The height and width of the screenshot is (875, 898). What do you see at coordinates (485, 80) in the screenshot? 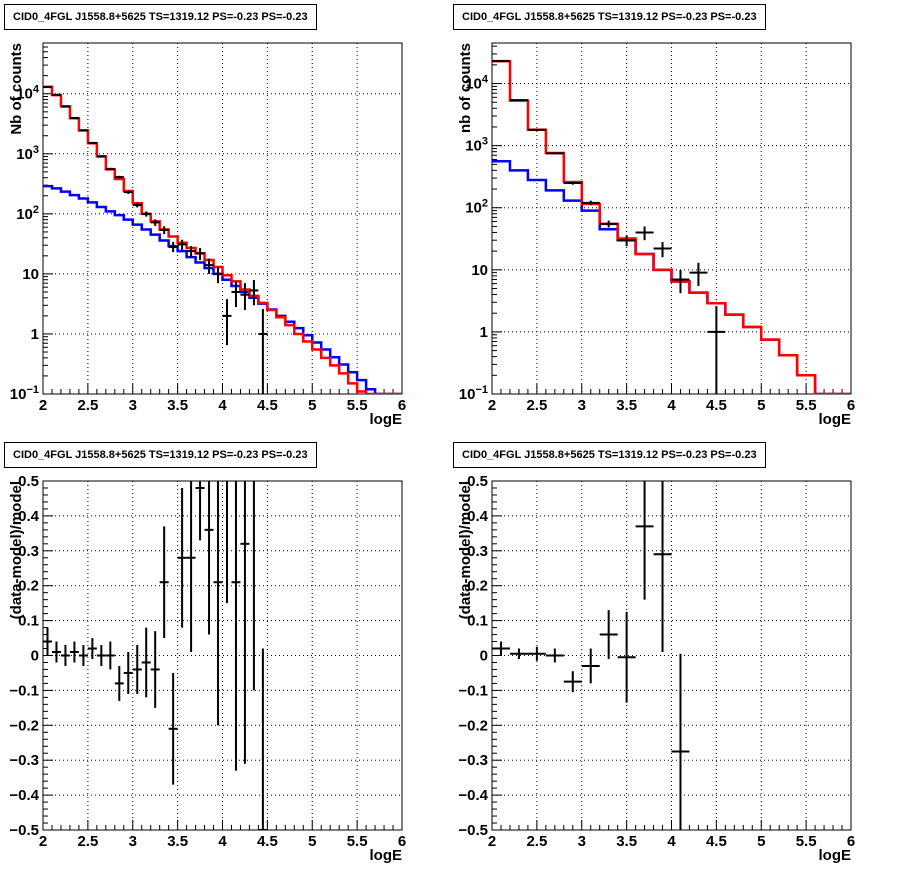
I see `y-tick-exponent: 4` at bounding box center [485, 80].